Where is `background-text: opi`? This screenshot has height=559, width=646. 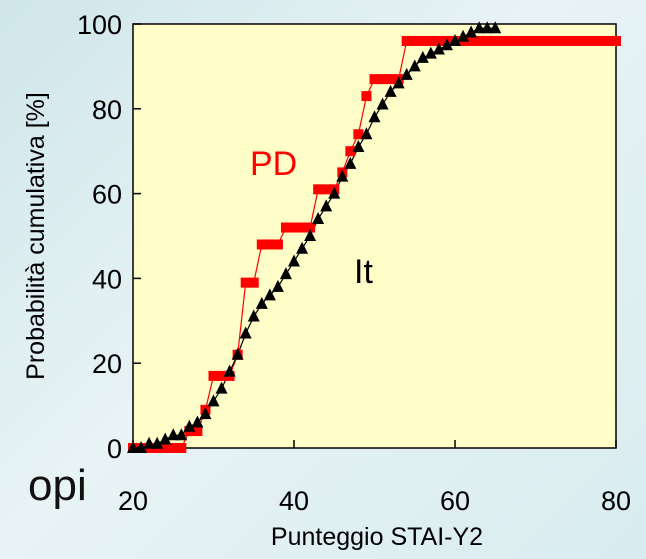
background-text: opi is located at coordinates (57, 485).